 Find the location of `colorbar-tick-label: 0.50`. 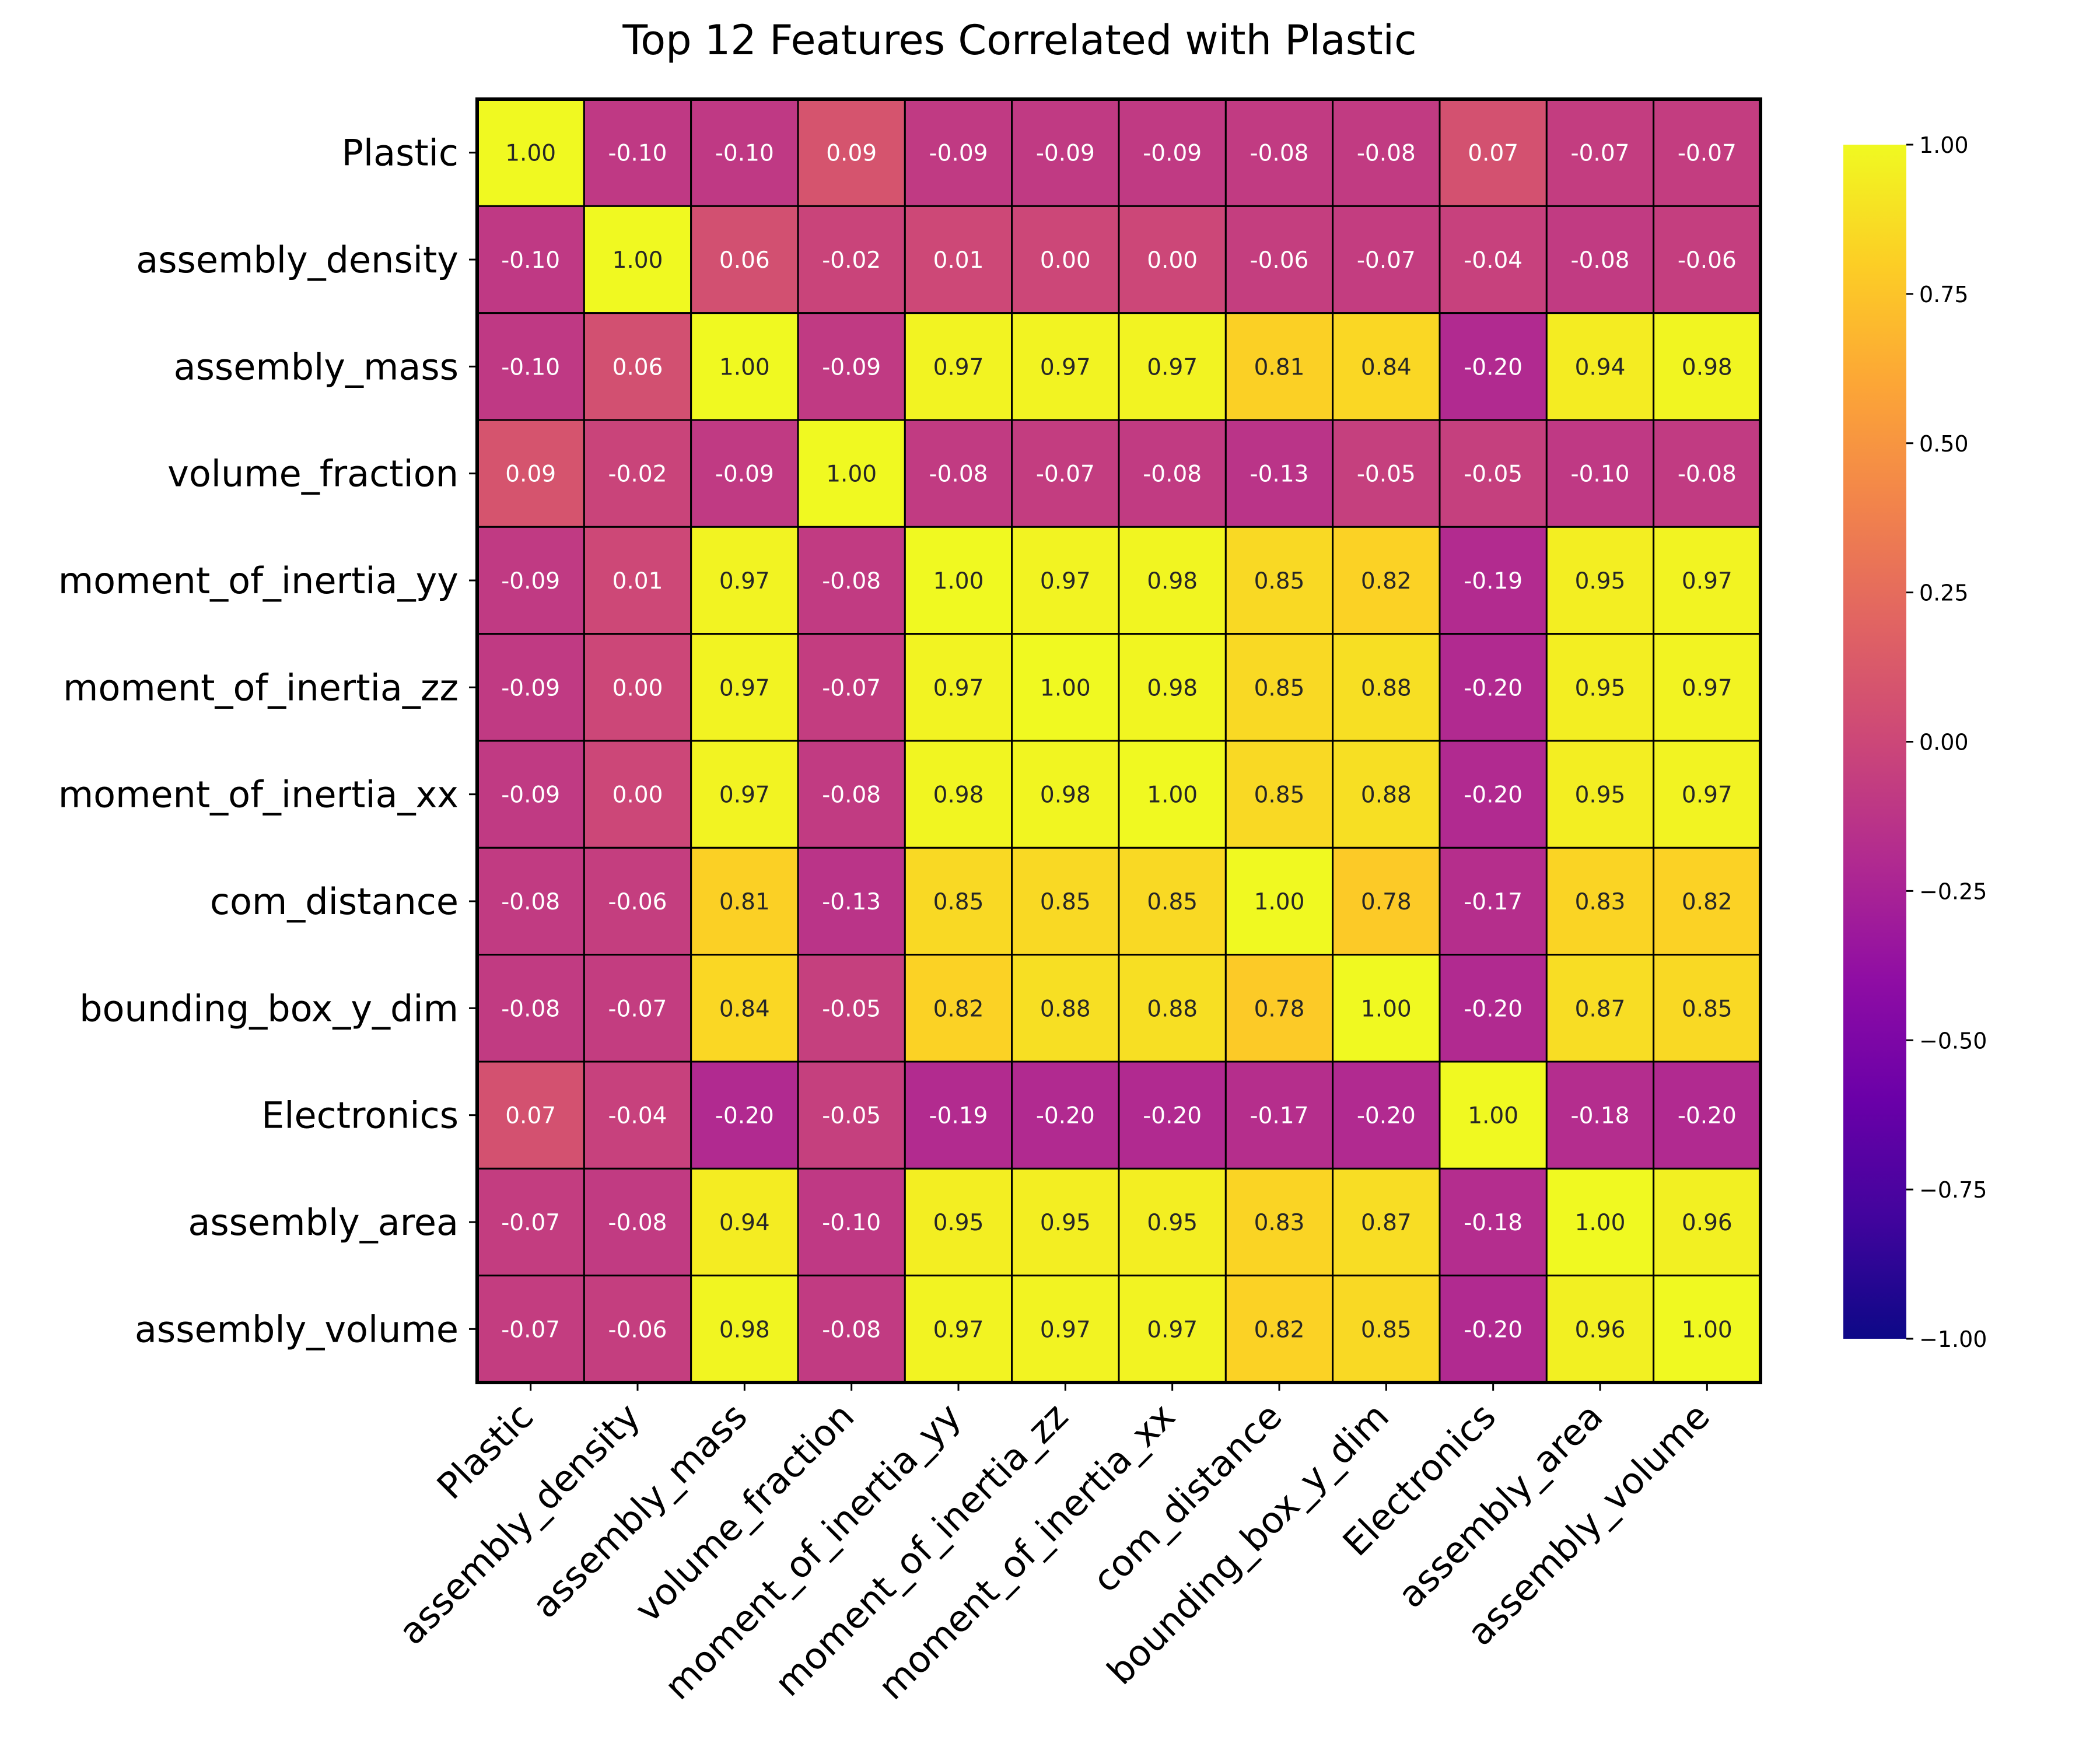

colorbar-tick-label: 0.50 is located at coordinates (1944, 444).